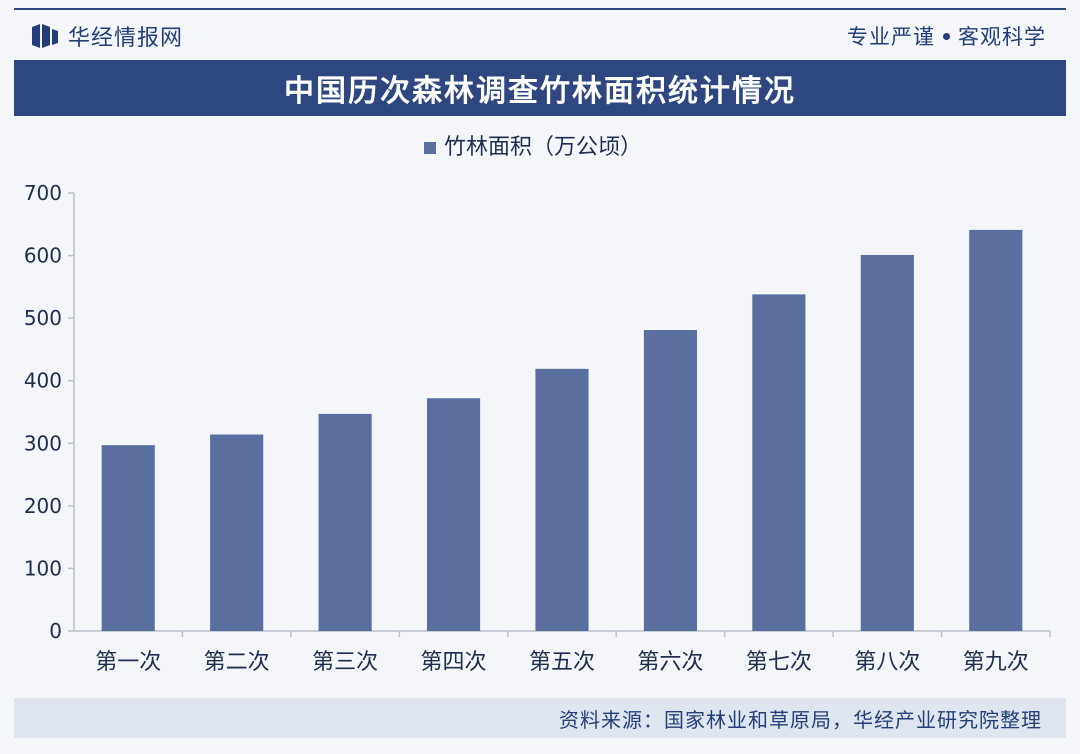 The height and width of the screenshot is (754, 1080). I want to click on y-tick-label: 300, so click(43, 443).